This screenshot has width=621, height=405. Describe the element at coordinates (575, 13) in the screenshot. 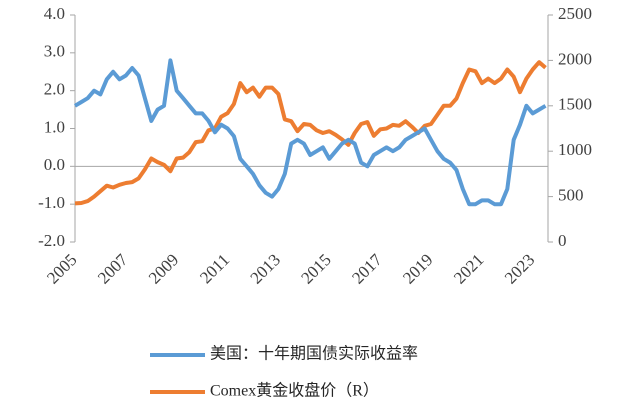

I see `y2-tick-label: 2500` at that location.